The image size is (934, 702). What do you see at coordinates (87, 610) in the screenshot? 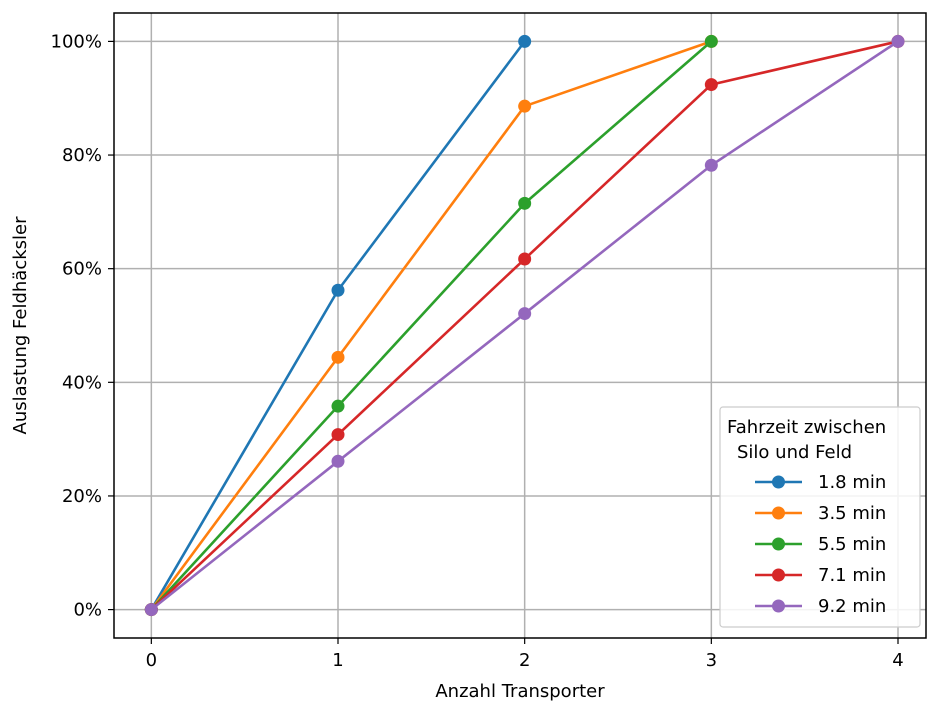
I see `y-tick-label: 0%` at bounding box center [87, 610].